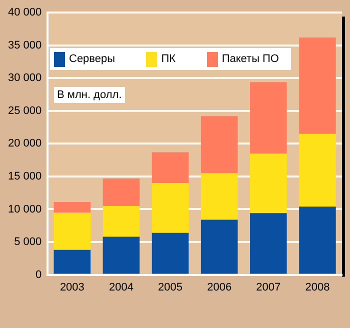  I want to click on y-tick-label: 25 000, so click(25, 110).